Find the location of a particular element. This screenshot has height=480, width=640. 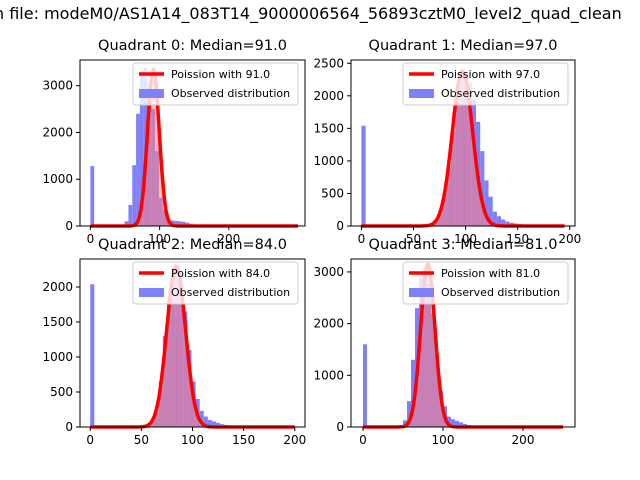

legend: Poission with 84.0 Observed distribution is located at coordinates (215, 283).